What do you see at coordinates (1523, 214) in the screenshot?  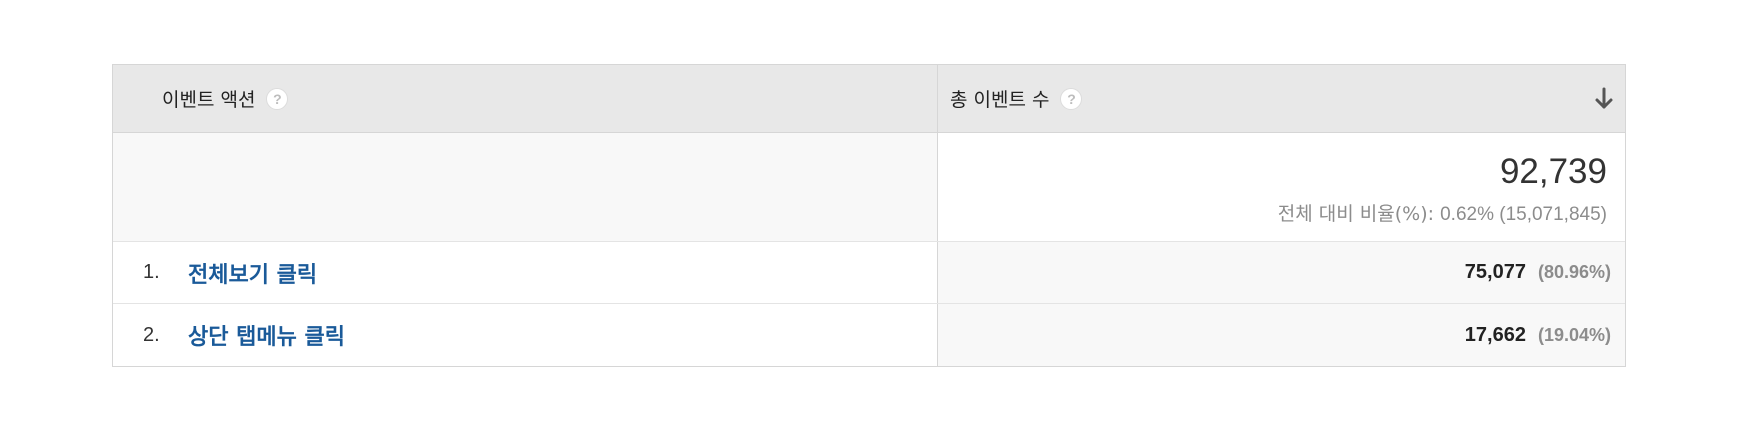 I see `total-sub-value: 0.62% (15,071,845)` at bounding box center [1523, 214].